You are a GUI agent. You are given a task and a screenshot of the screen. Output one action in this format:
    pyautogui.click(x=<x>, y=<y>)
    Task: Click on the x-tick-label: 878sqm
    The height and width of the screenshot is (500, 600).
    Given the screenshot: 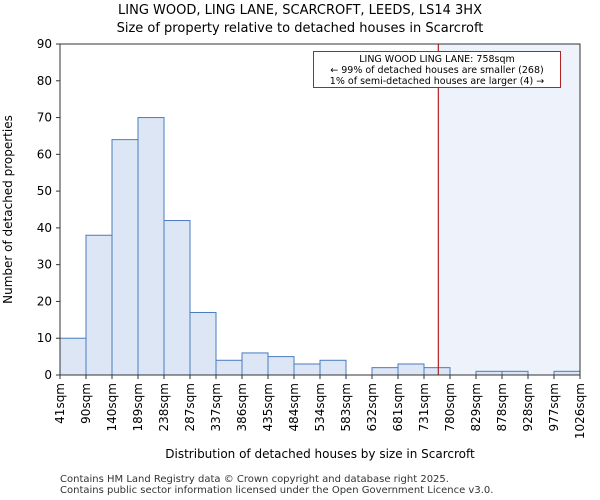 What is the action you would take?
    pyautogui.click(x=502, y=407)
    